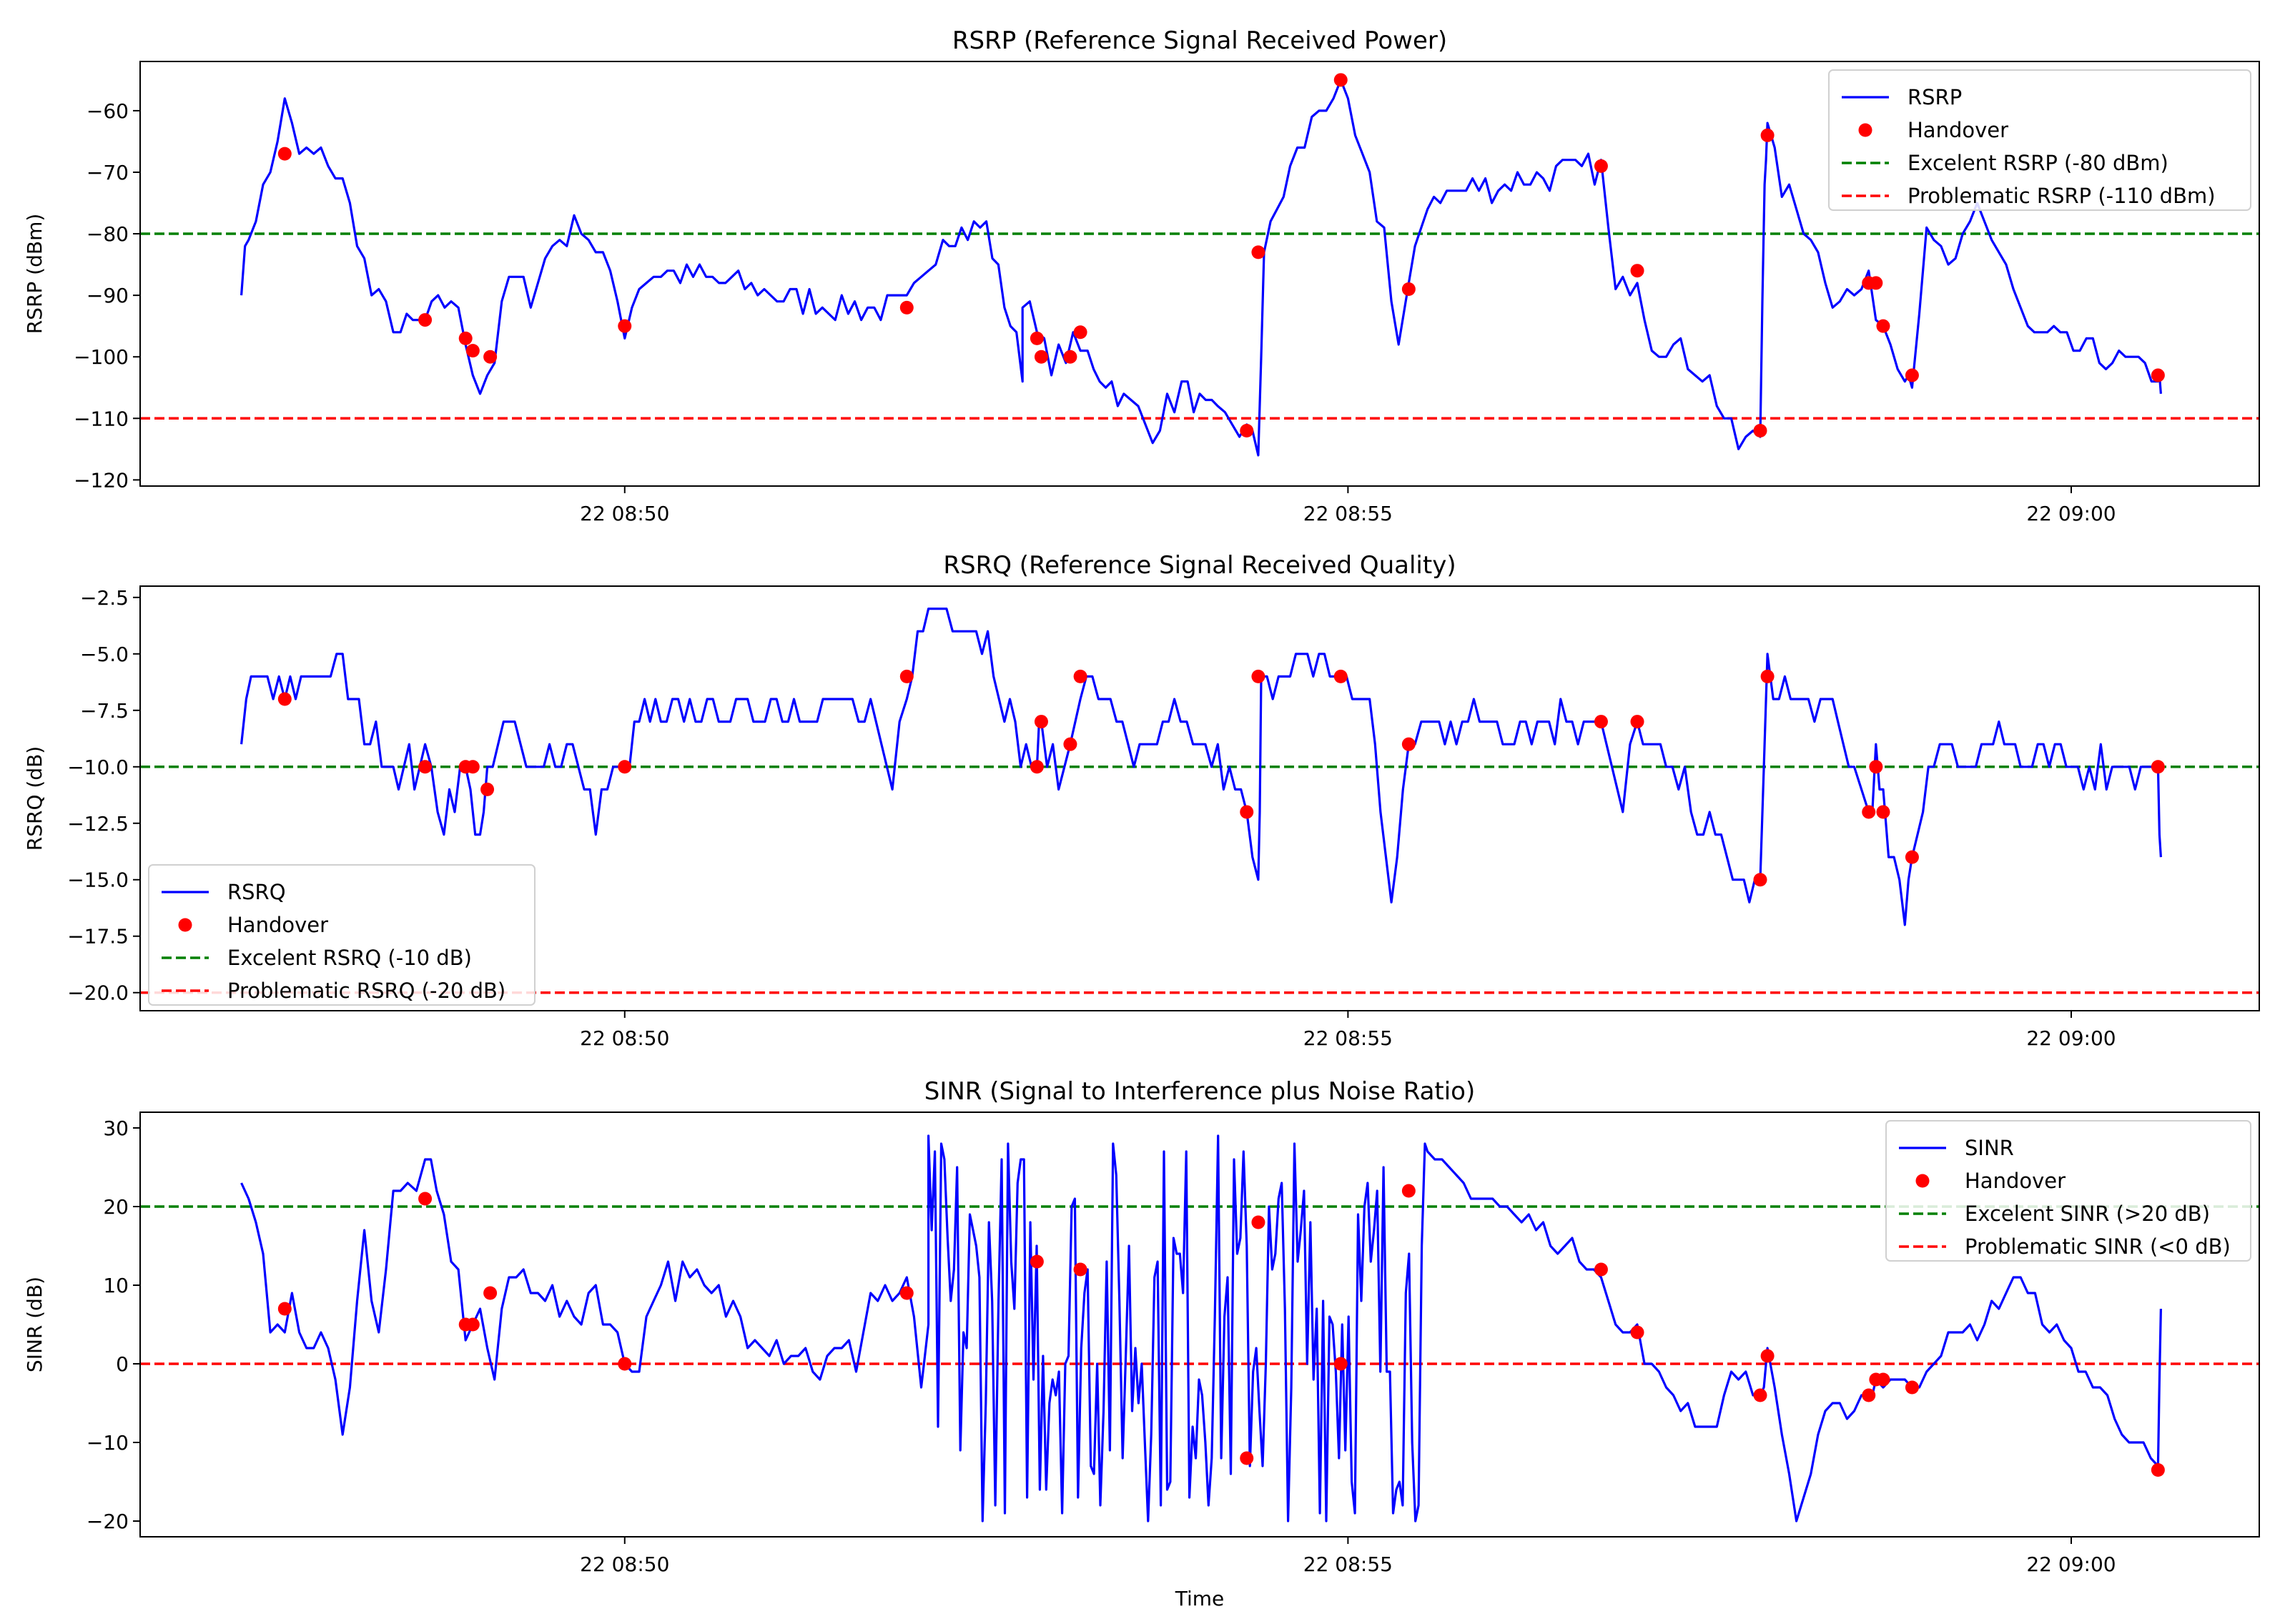 This screenshot has width=2280, height=1624. What do you see at coordinates (2038, 163) in the screenshot?
I see `legend-label: Excelent RSRP (-80 dBm)` at bounding box center [2038, 163].